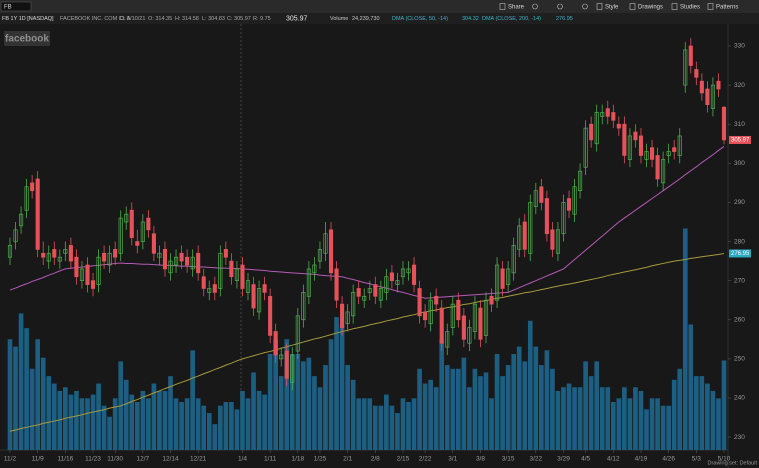  What do you see at coordinates (739, 359) in the screenshot?
I see `y-tick-label: 250` at bounding box center [739, 359].